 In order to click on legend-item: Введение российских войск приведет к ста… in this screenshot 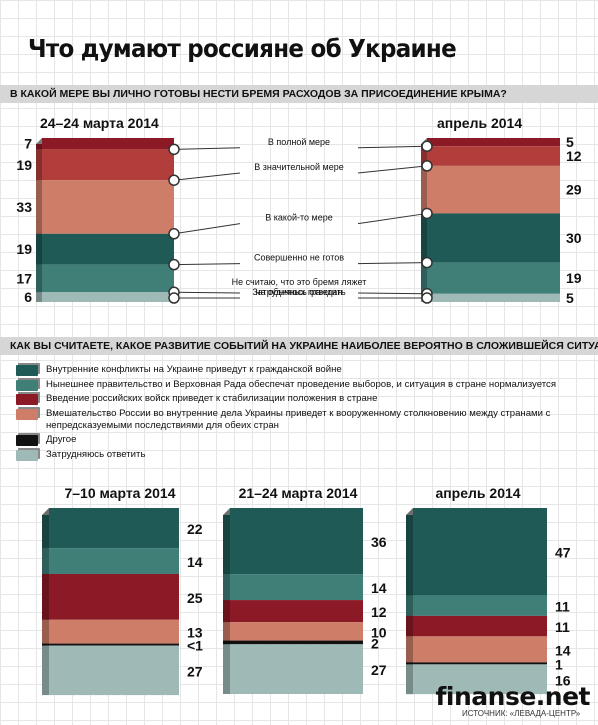, I will do `click(303, 399)`.